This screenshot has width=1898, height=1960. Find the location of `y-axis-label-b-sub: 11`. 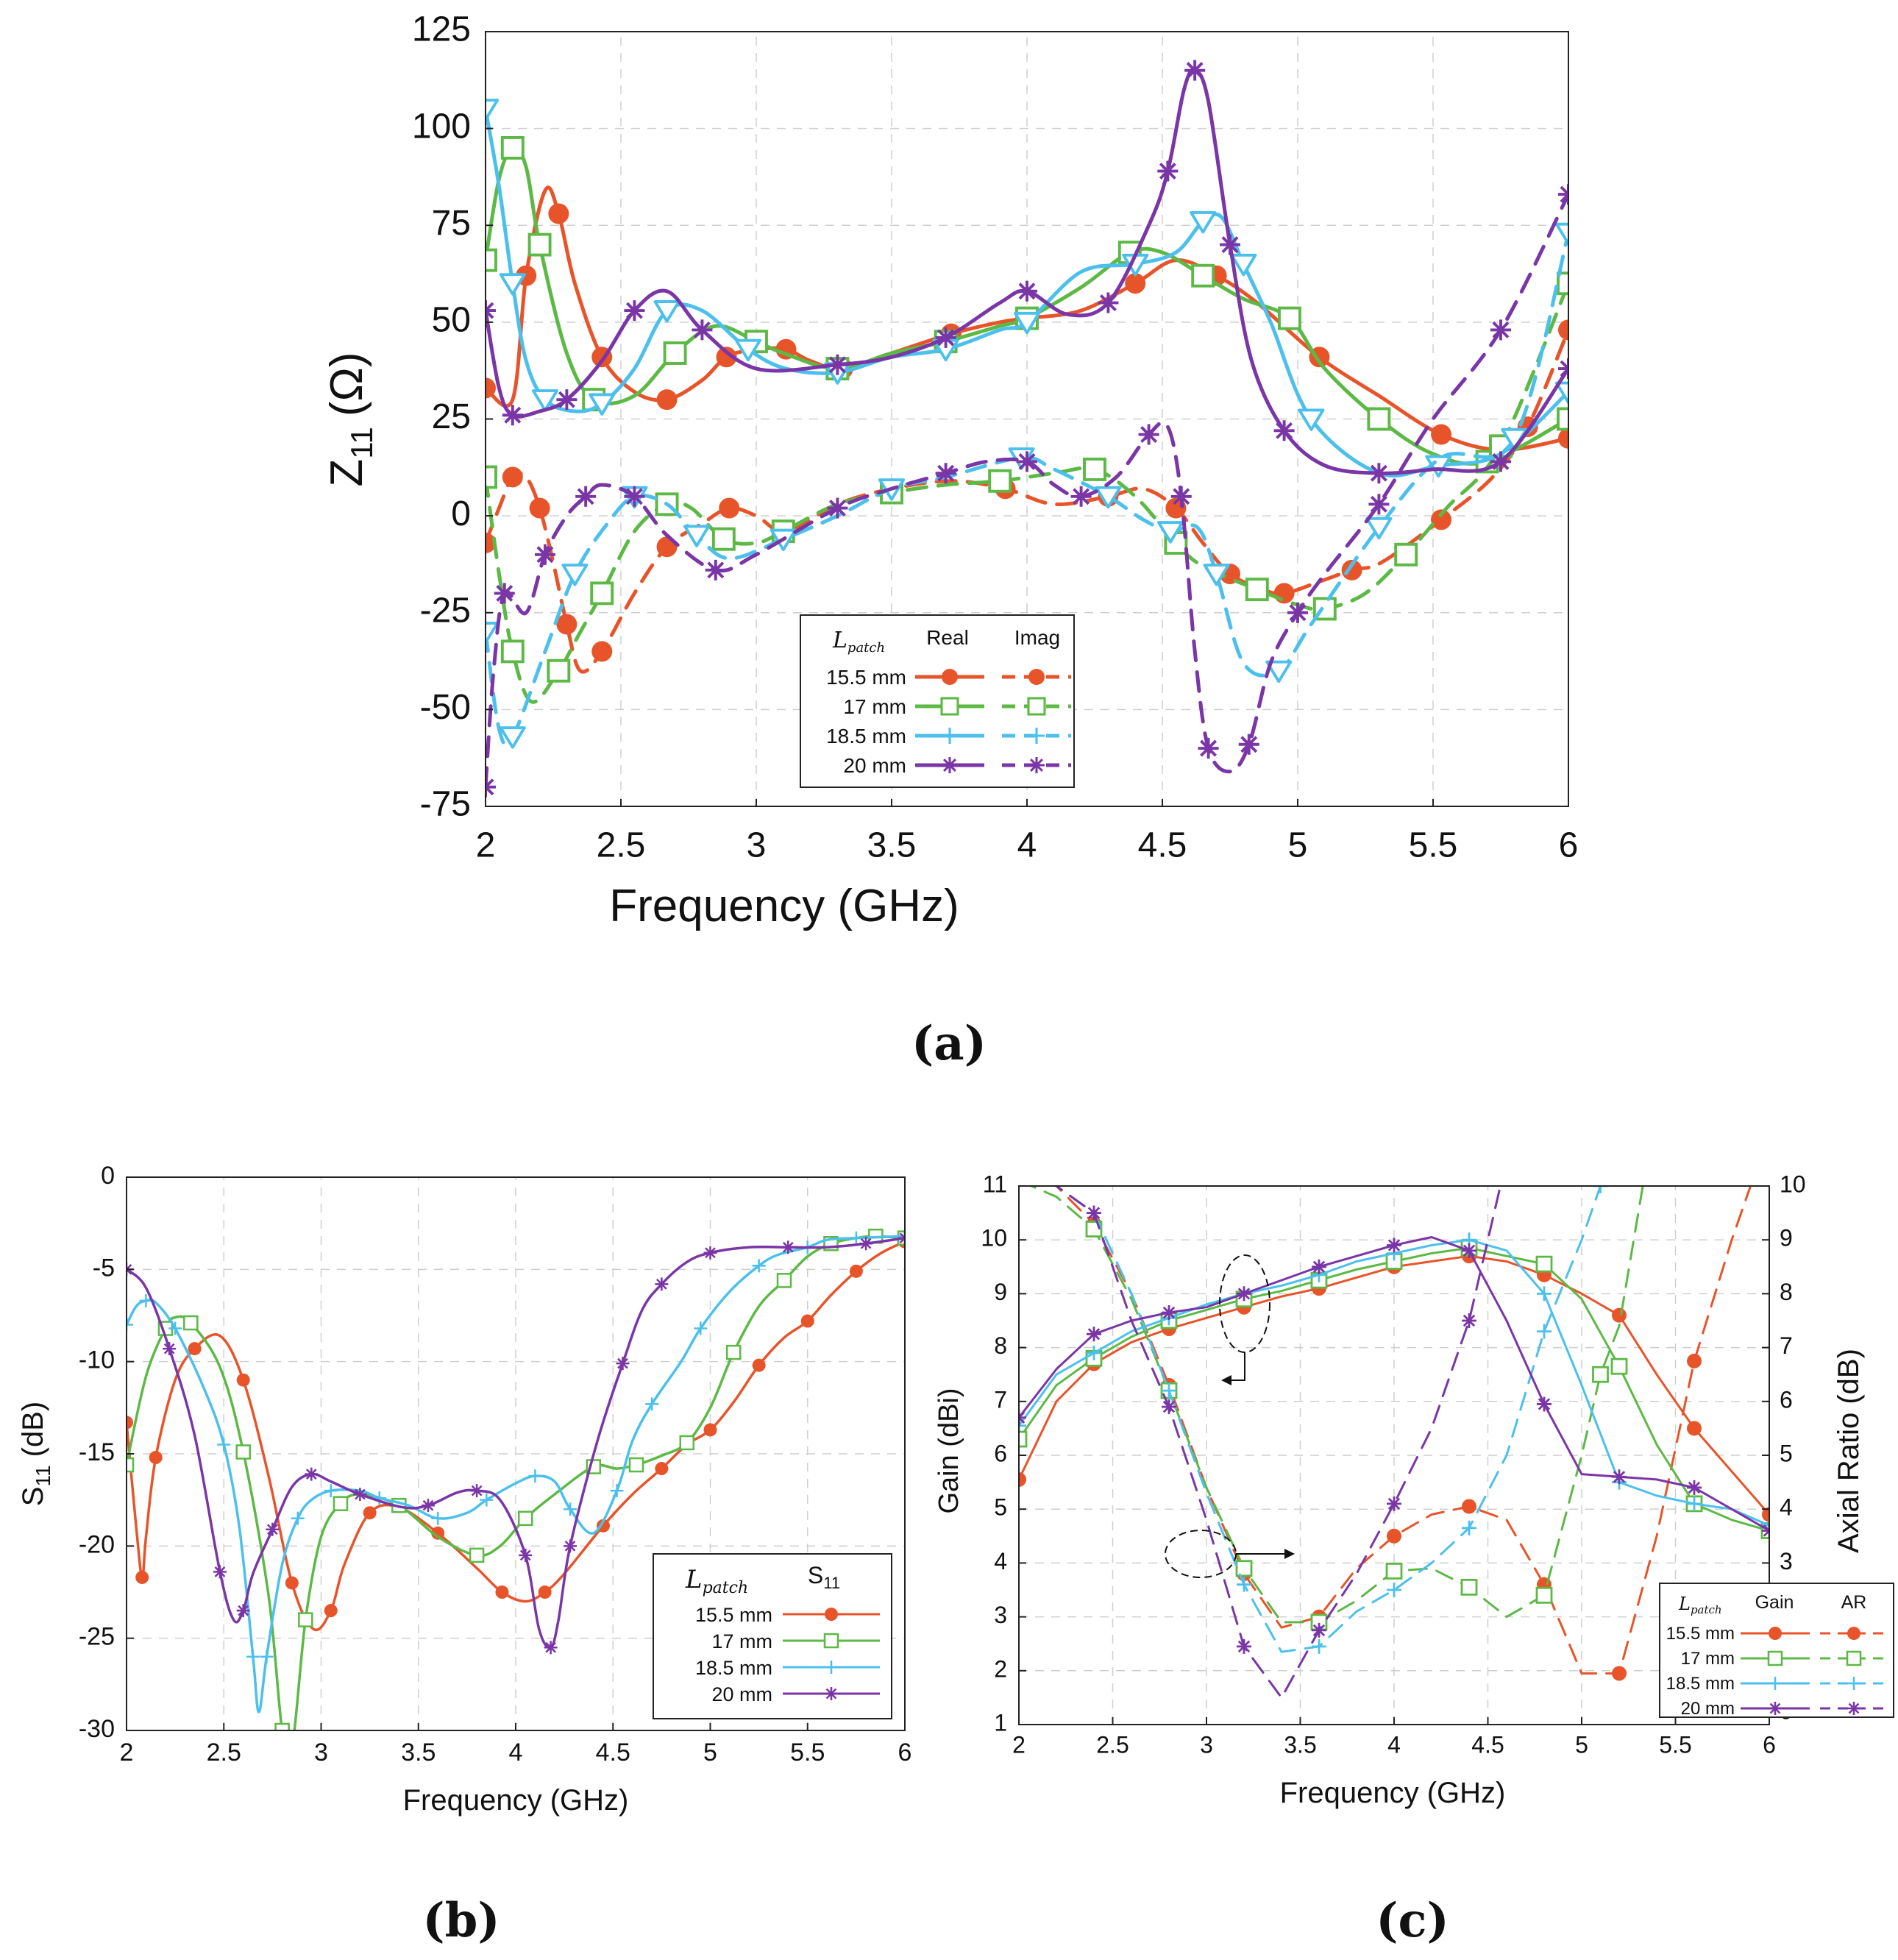

y-axis-label-b-sub: 11 is located at coordinates (43, 1475).